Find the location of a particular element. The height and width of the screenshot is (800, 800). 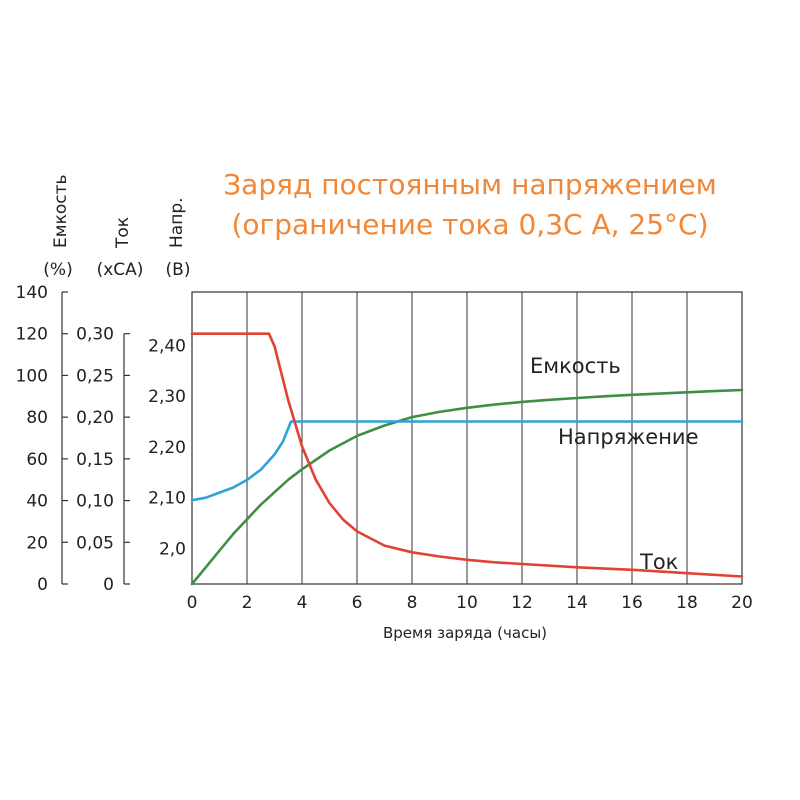

current-tick-label: 0,20 is located at coordinates (95, 418).